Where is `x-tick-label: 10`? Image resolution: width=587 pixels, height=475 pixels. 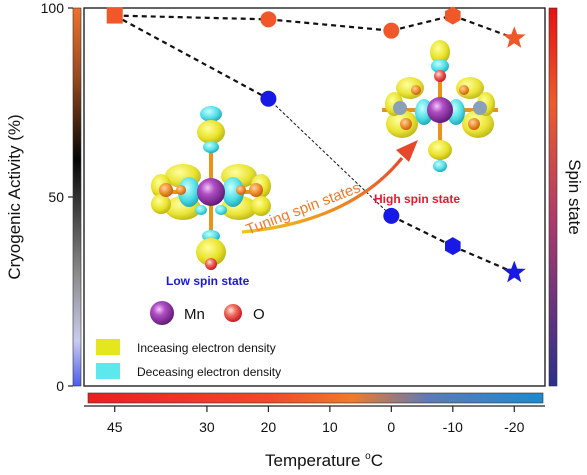 x-tick-label: 10 is located at coordinates (330, 427).